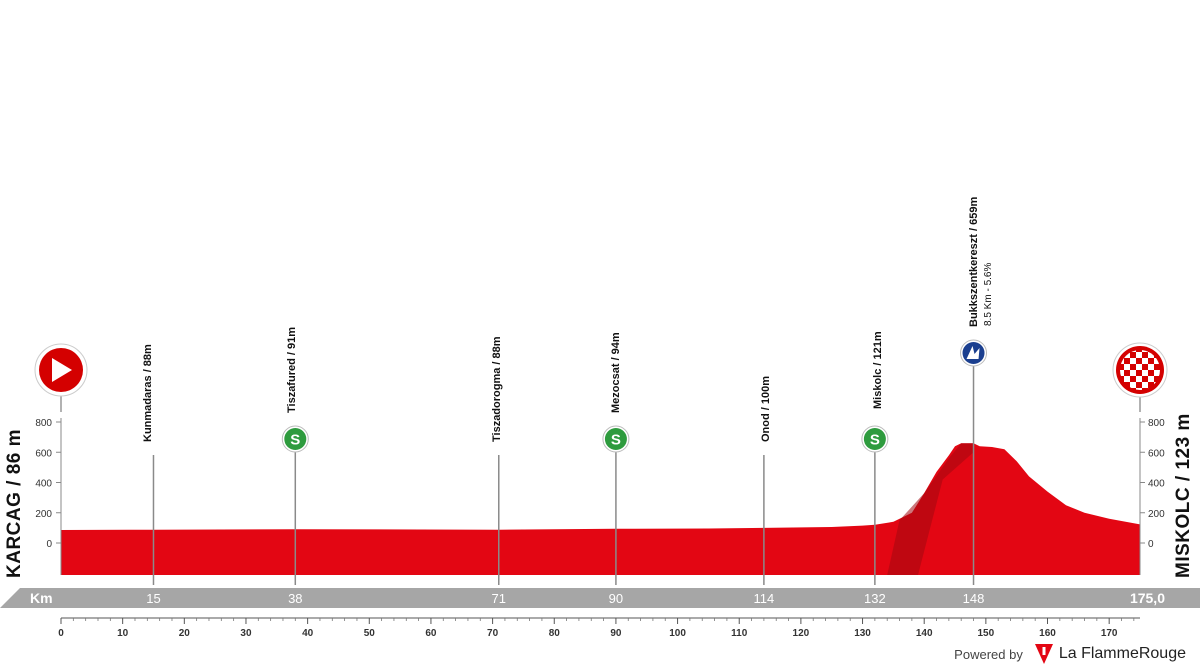 The image size is (1200, 670). I want to click on brand-name: La FlammeRouge, so click(1122, 653).